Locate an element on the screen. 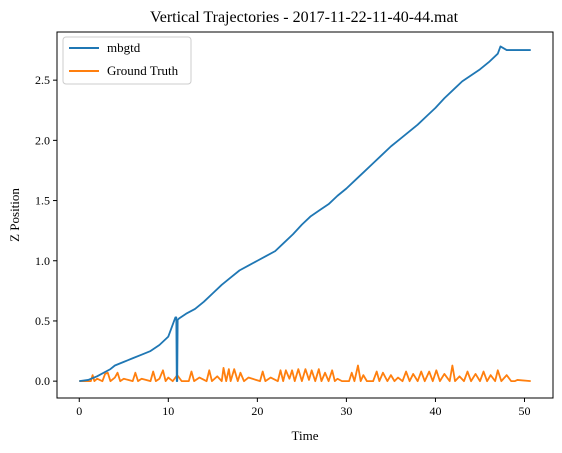 The height and width of the screenshot is (453, 562). y-tick-label: 2.0 is located at coordinates (42, 140).